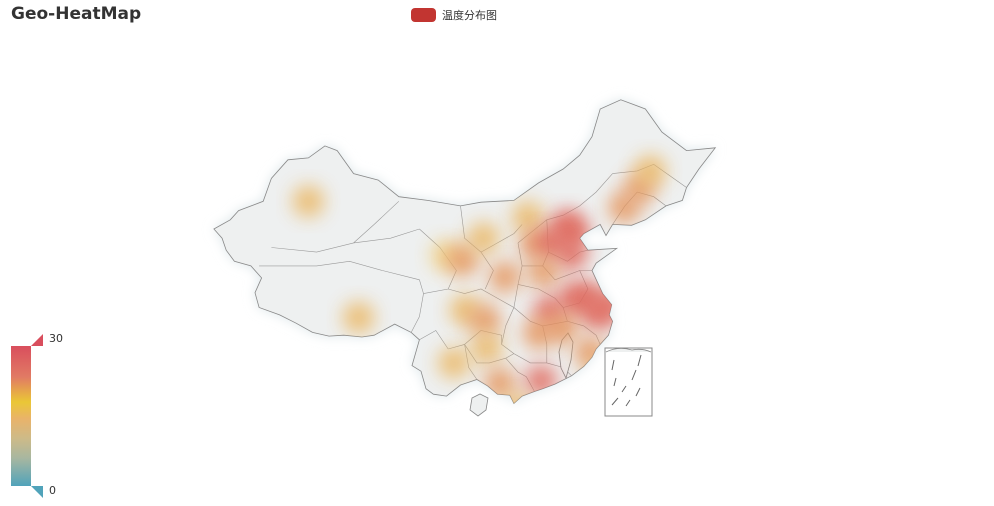  I want to click on visual-map-max-handle, so click(37, 340).